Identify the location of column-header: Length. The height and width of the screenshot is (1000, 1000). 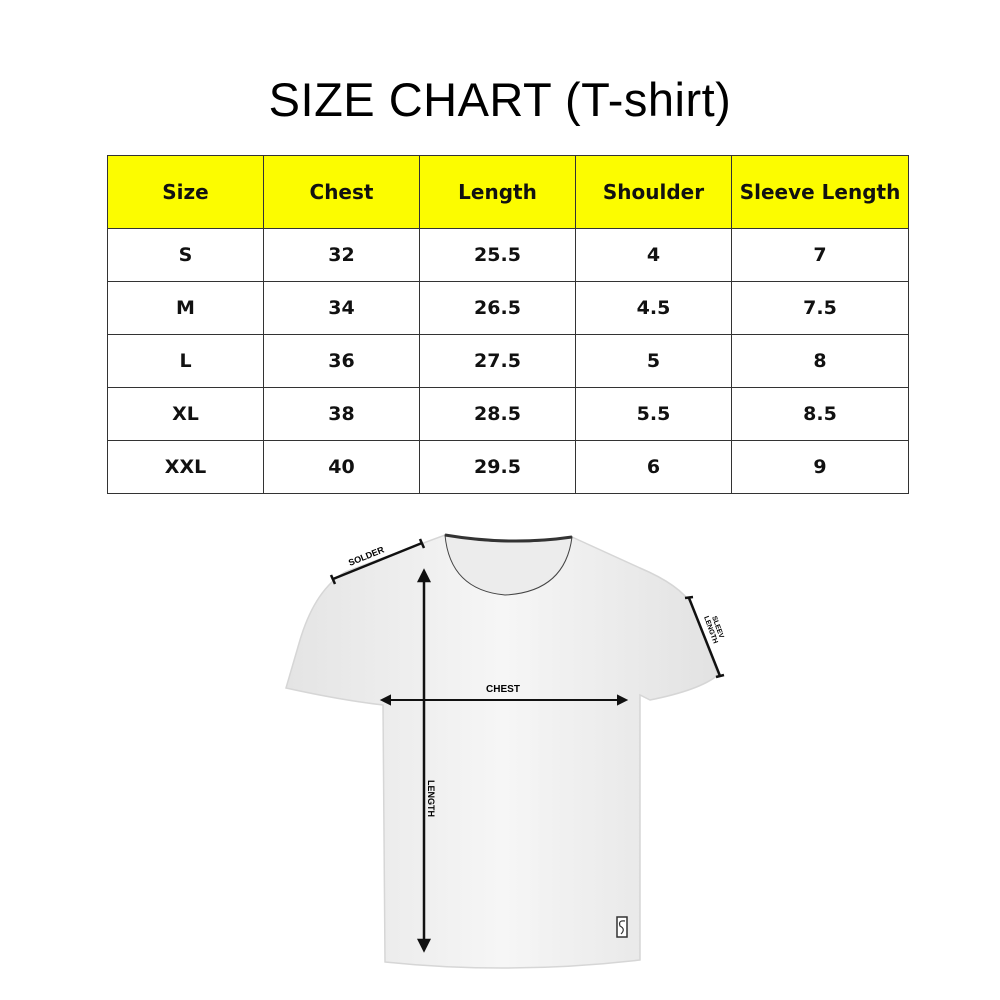
(497, 192).